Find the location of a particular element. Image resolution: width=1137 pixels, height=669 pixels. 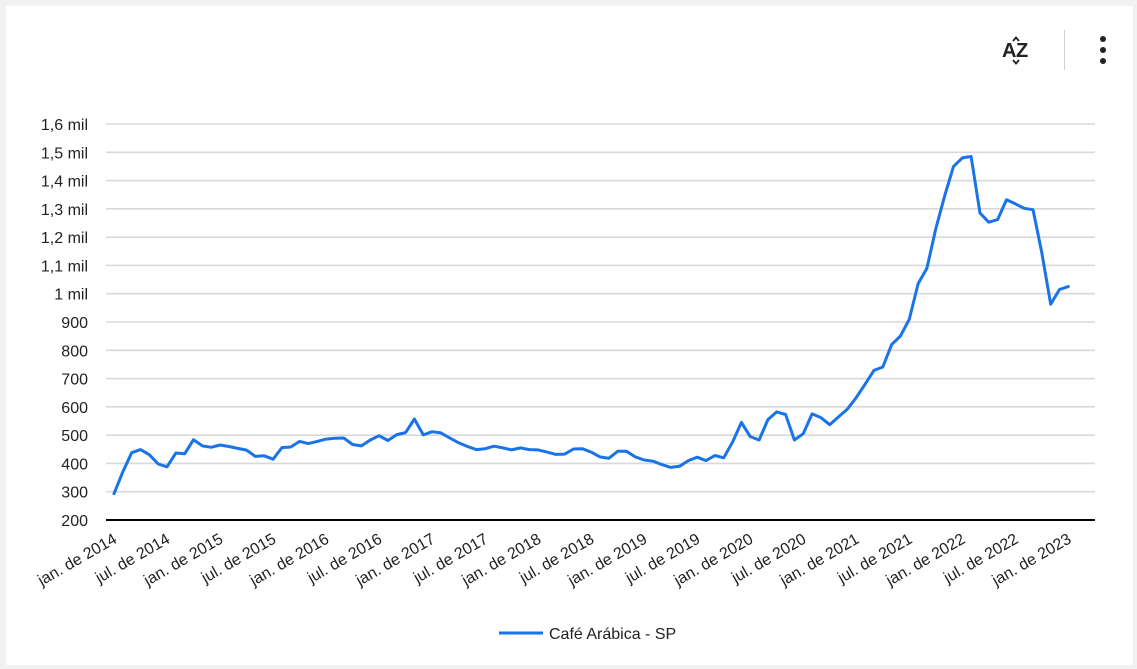

y-tick-label: 500 is located at coordinates (74, 436).